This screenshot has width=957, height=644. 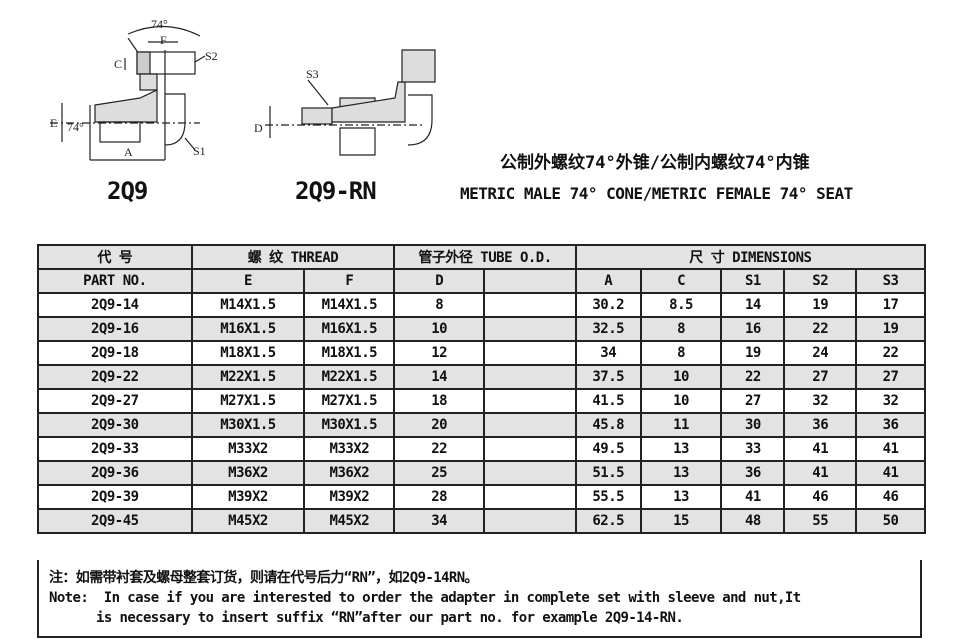 What do you see at coordinates (750, 257) in the screenshot?
I see `header-dimensions: 尺 寸 DIMENSIONS` at bounding box center [750, 257].